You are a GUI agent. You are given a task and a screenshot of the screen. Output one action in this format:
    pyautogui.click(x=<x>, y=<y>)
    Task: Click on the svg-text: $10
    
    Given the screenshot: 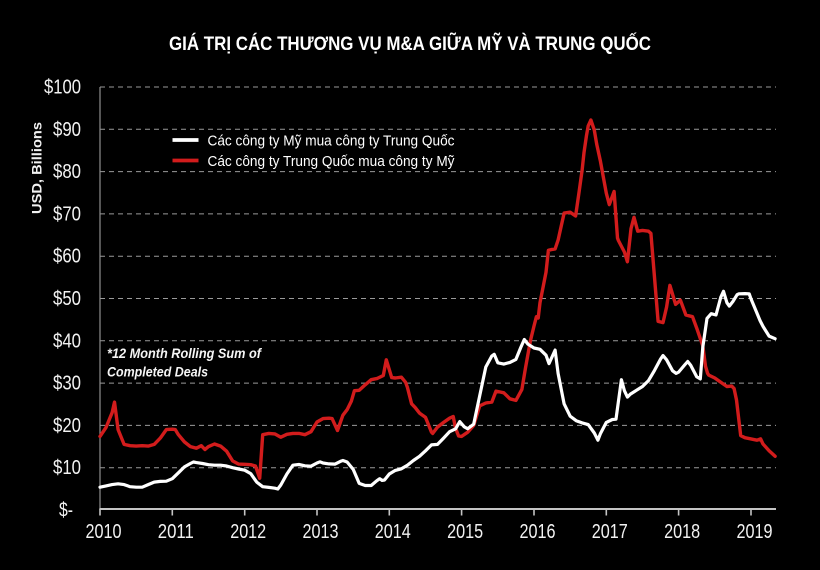 What is the action you would take?
    pyautogui.click(x=67, y=468)
    